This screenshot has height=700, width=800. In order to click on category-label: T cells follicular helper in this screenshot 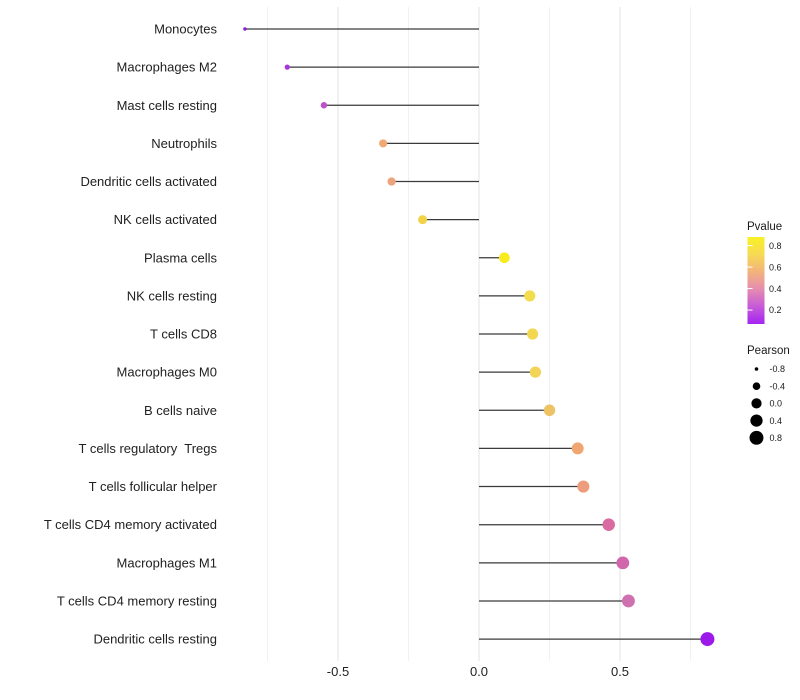, I will do `click(153, 486)`.